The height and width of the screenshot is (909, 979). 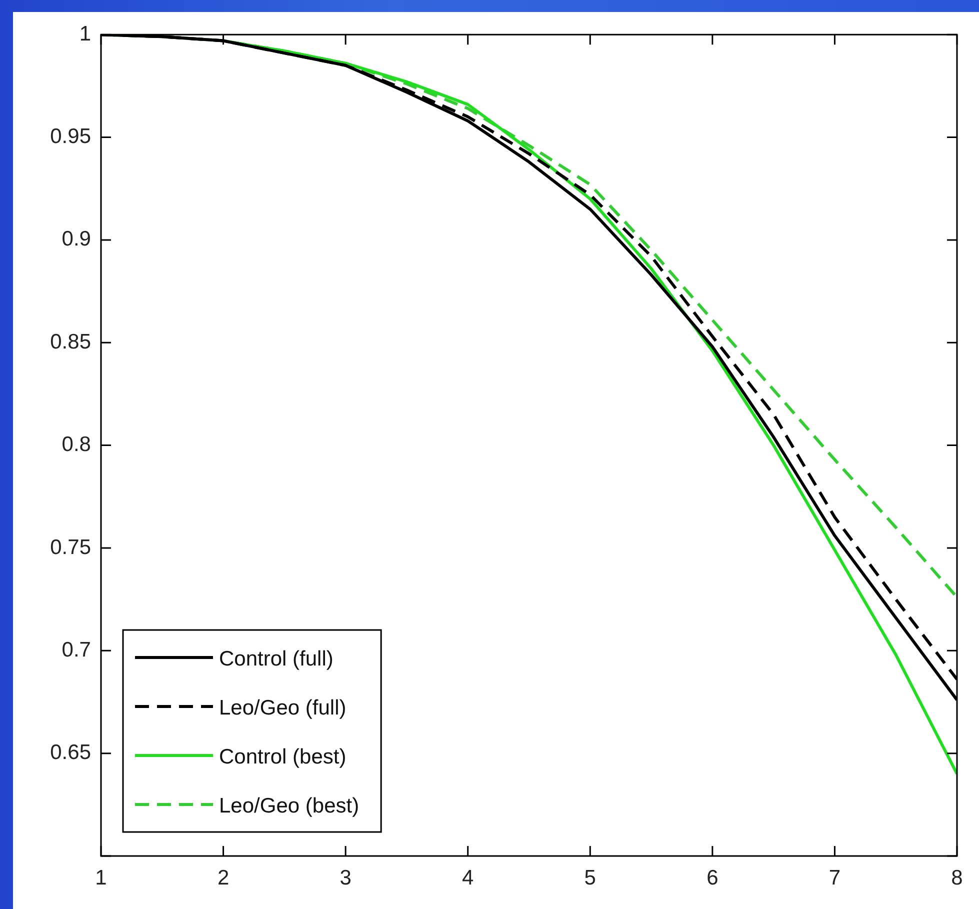 I want to click on y-tick-label: 0.7, so click(x=76, y=650).